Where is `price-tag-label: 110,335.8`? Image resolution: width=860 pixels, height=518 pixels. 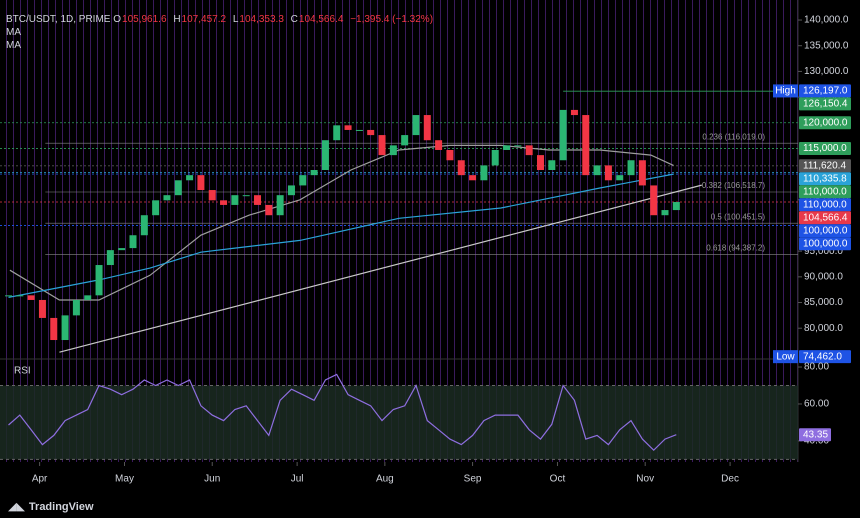 price-tag-label: 110,335.8 is located at coordinates (825, 178).